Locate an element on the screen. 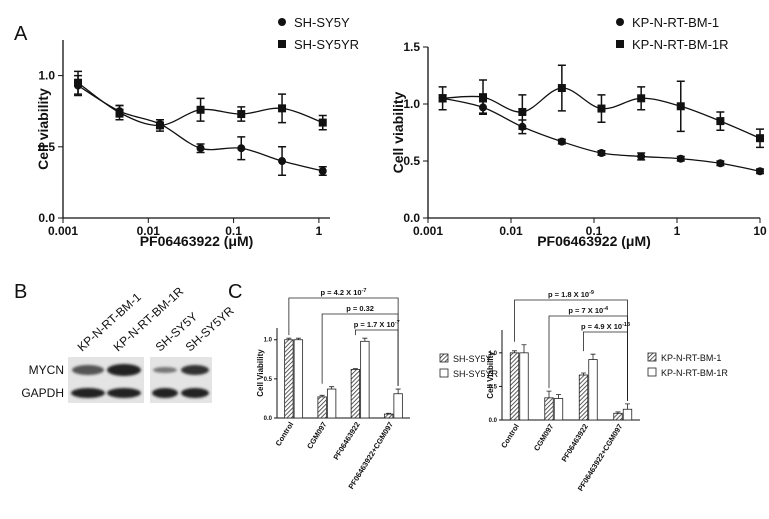 This screenshot has width=769, height=519. p-value-text: p = 4.2 X 10 is located at coordinates (341, 292).